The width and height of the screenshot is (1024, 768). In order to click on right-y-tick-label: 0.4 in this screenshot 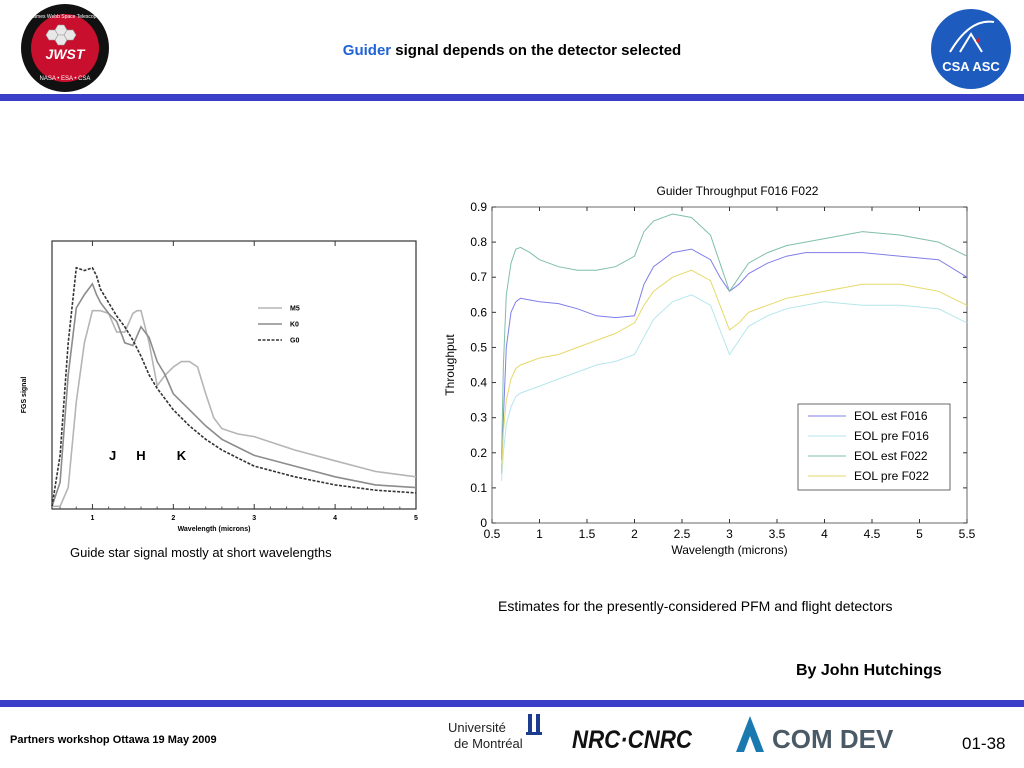, I will do `click(478, 383)`.